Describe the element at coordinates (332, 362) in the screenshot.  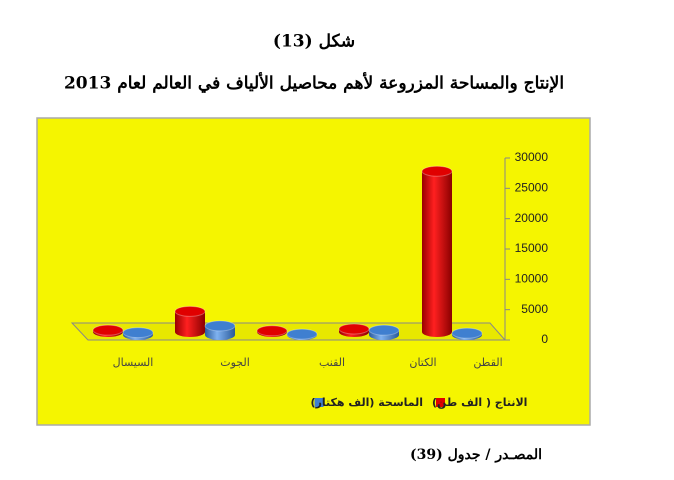
I see `x-tick-label: القنب` at that location.